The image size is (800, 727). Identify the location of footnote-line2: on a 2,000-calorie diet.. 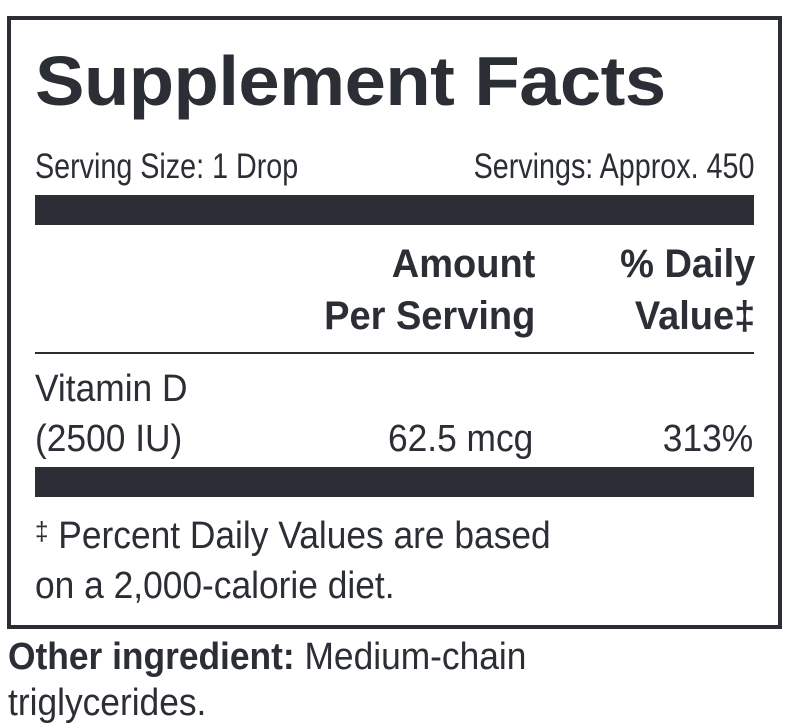
(215, 586).